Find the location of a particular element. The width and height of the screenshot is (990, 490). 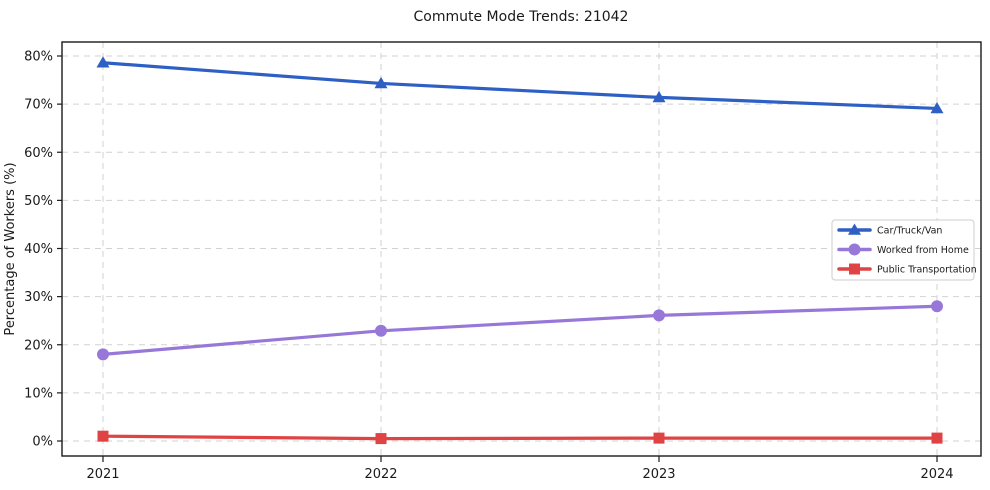

legend-label: Car/Truck/Van is located at coordinates (909, 230).